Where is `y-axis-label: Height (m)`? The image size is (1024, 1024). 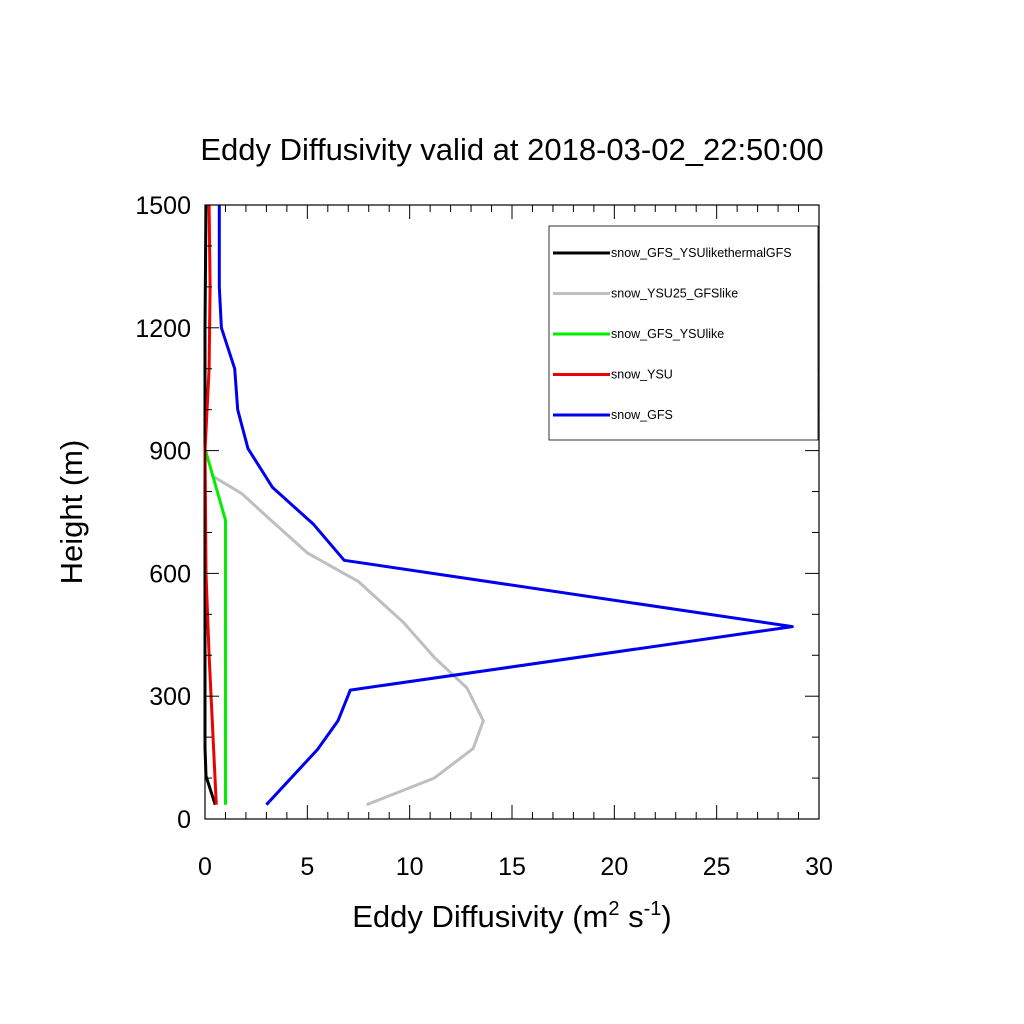 y-axis-label: Height (m) is located at coordinates (71, 512).